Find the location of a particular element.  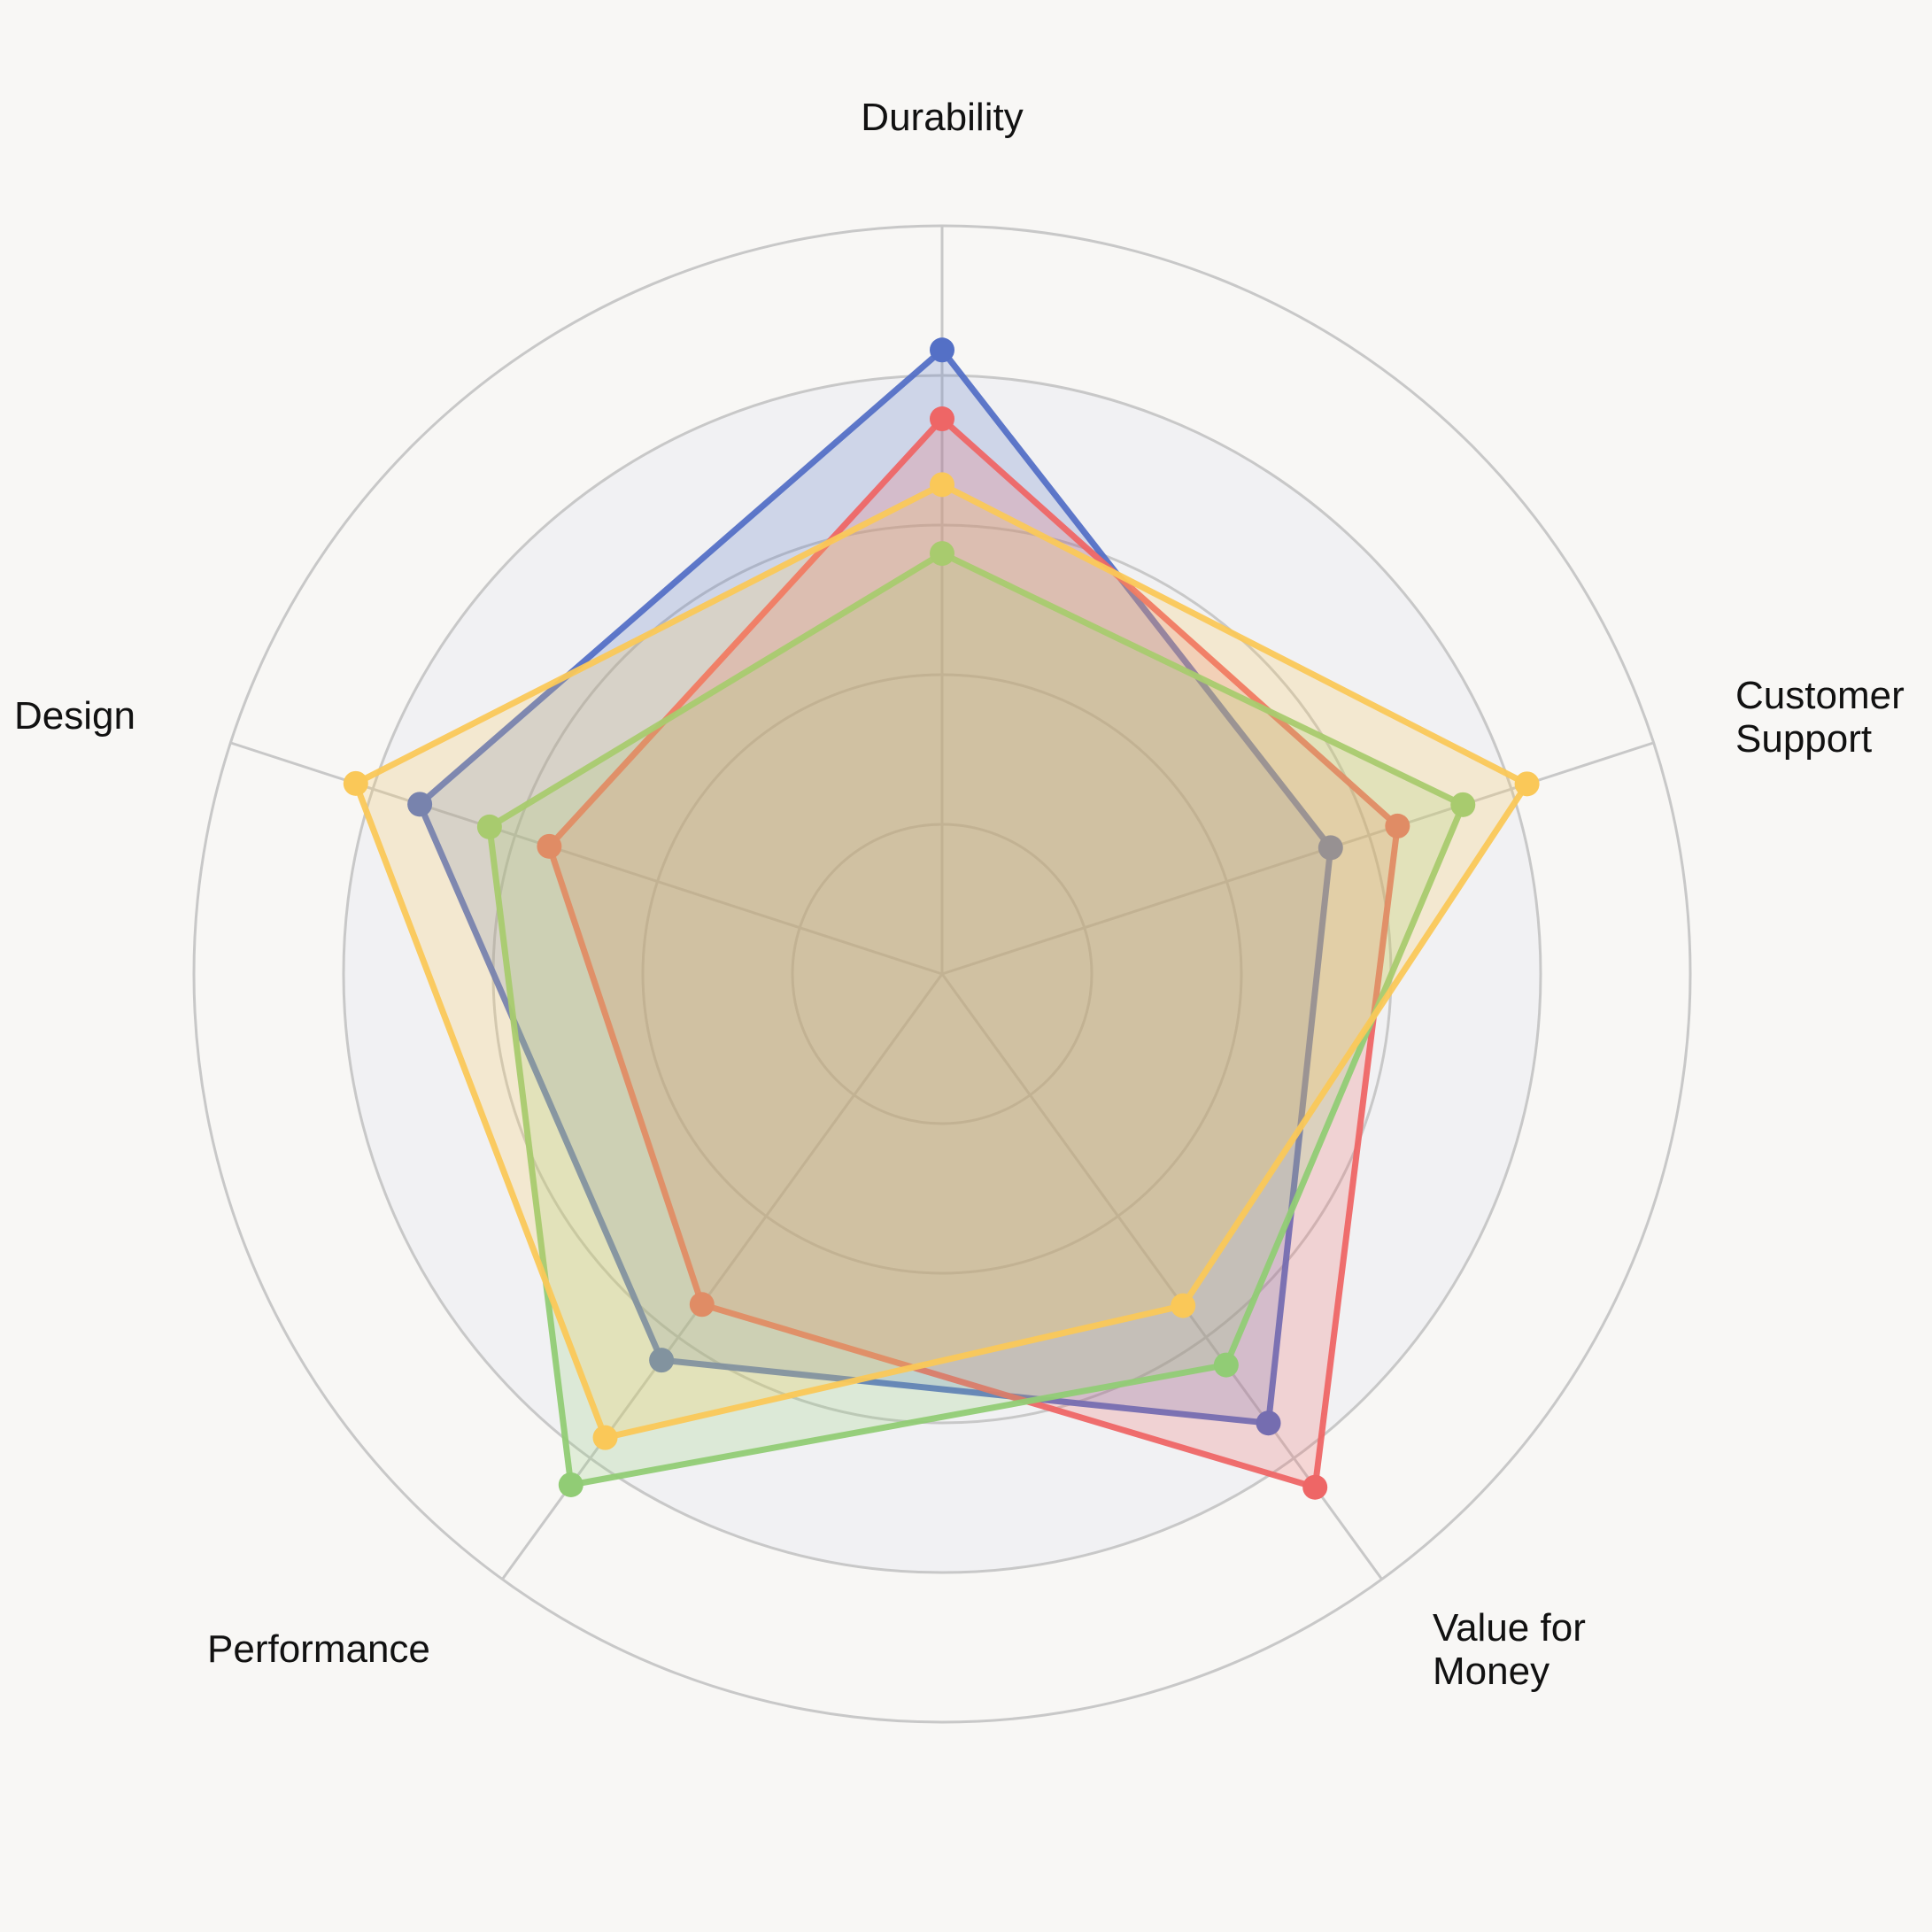

axis-label-performance: Performance is located at coordinates (318, 1649).